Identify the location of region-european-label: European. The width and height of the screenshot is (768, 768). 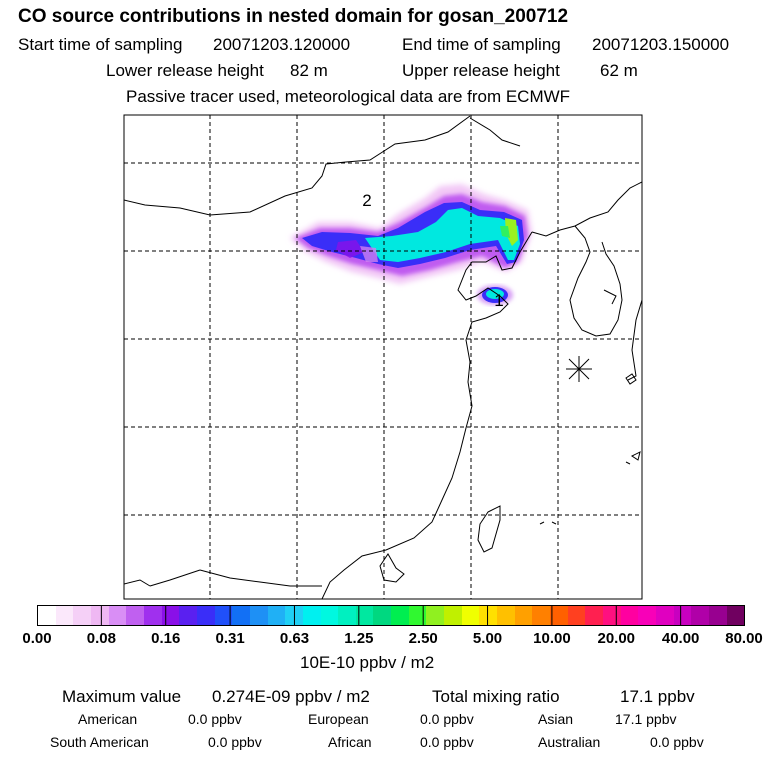
(338, 719).